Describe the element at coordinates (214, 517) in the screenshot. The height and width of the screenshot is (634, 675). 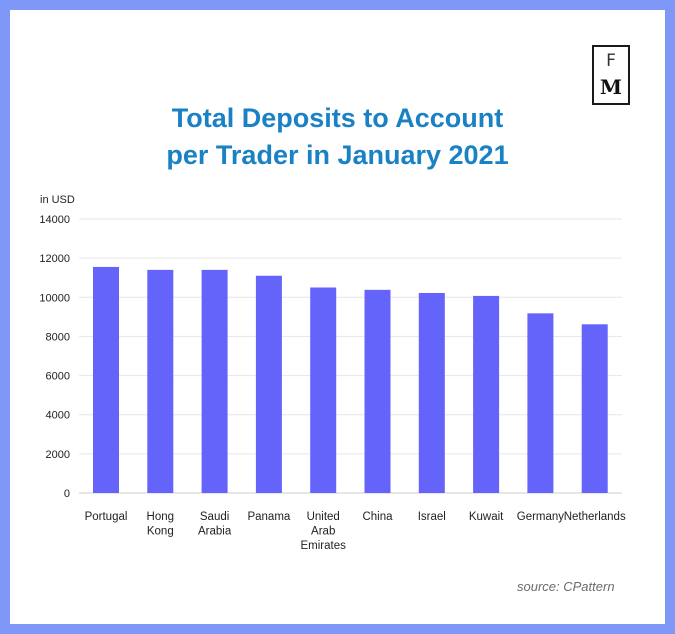
I see `x-tick-label-line: Saudi` at that location.